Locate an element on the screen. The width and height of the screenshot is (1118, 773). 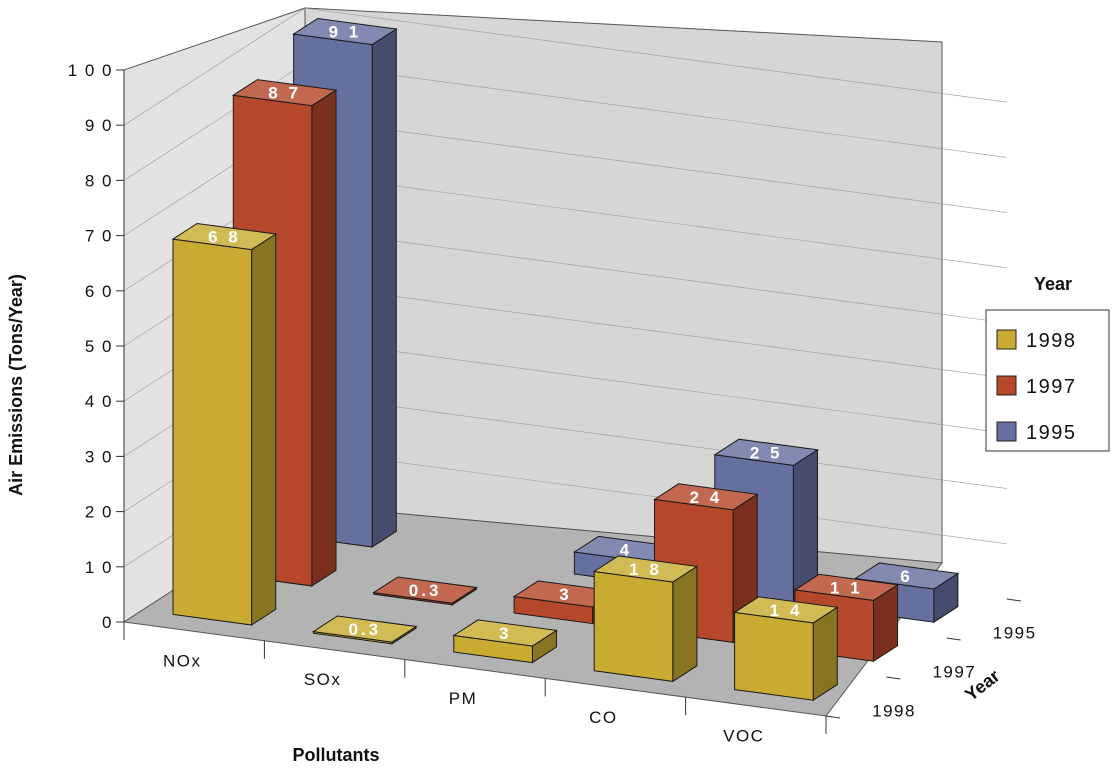
depth-tick-label-1998: 1998 is located at coordinates (894, 711).